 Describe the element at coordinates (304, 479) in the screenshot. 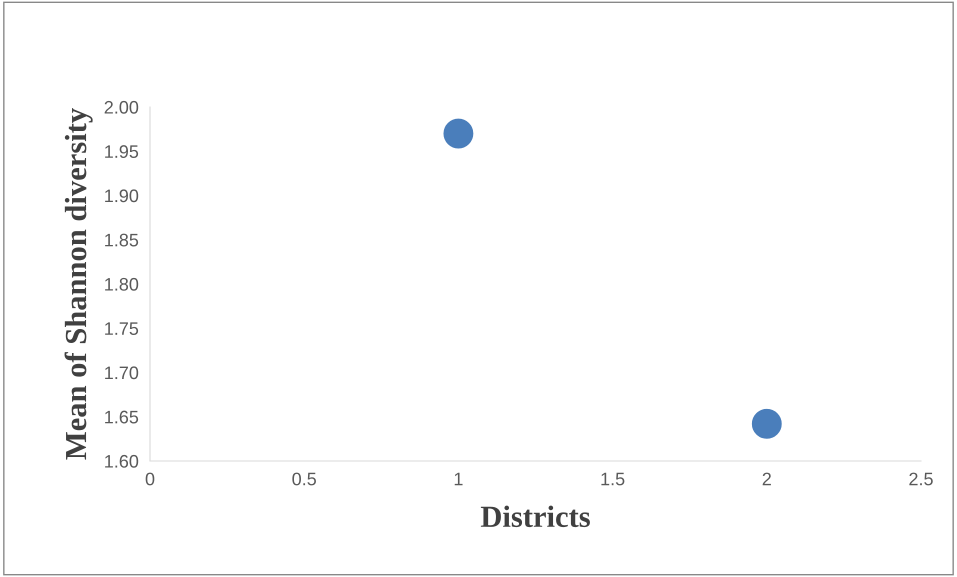

I see `x-tick-label: 0.5` at that location.